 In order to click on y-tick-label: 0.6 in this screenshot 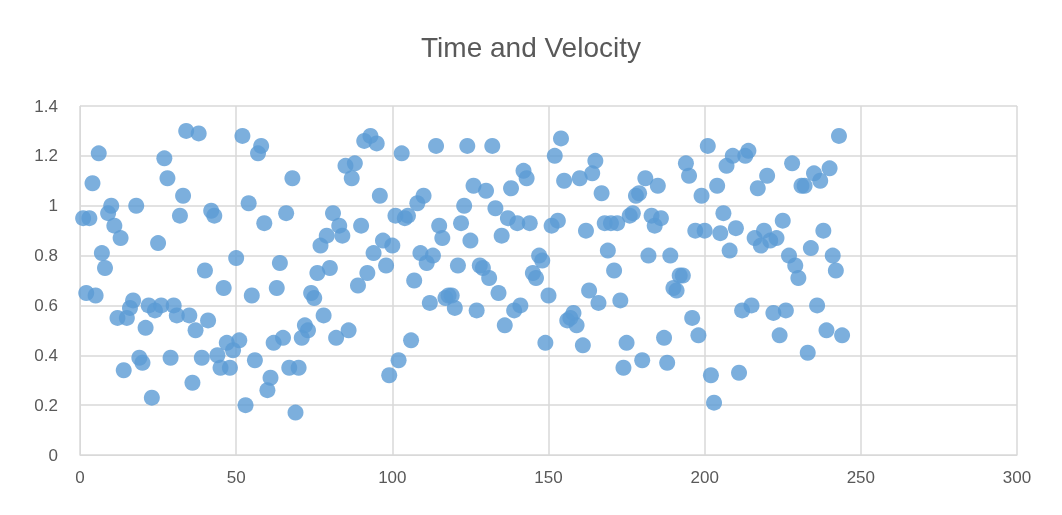, I will do `click(46, 305)`.